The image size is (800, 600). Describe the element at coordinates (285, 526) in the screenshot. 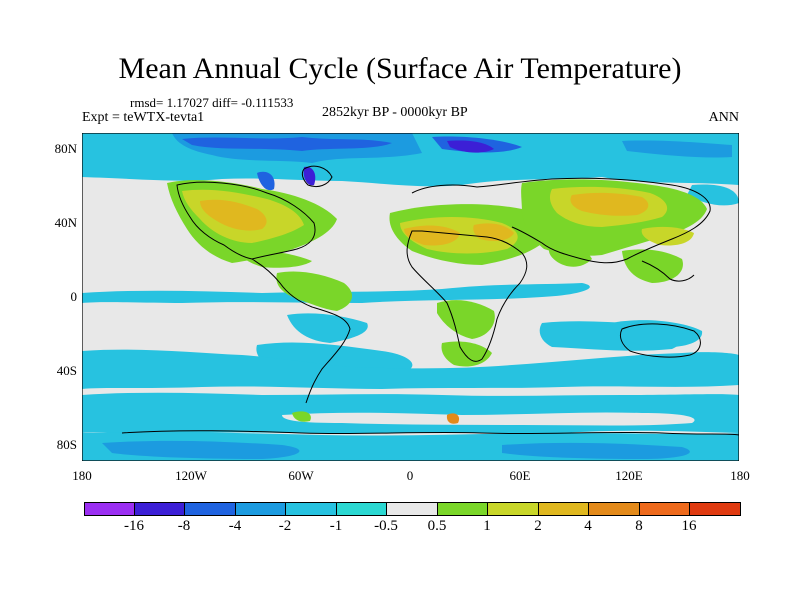

I see `colorbar-label: -2` at that location.